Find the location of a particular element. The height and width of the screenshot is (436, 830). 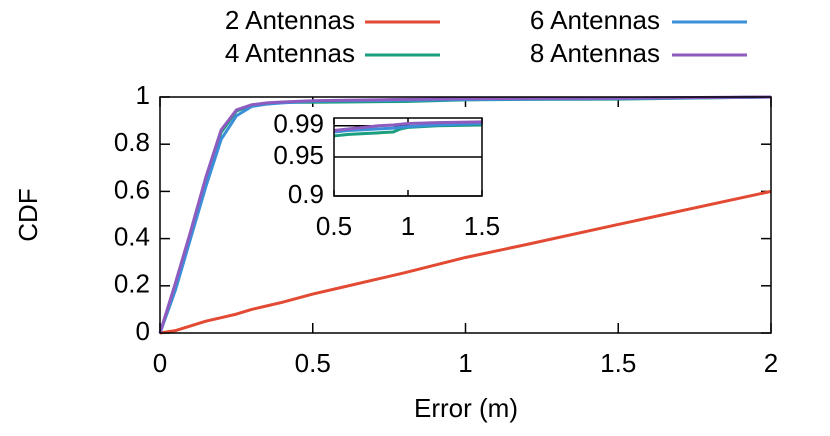

y-tick-label: 1 is located at coordinates (143, 95).